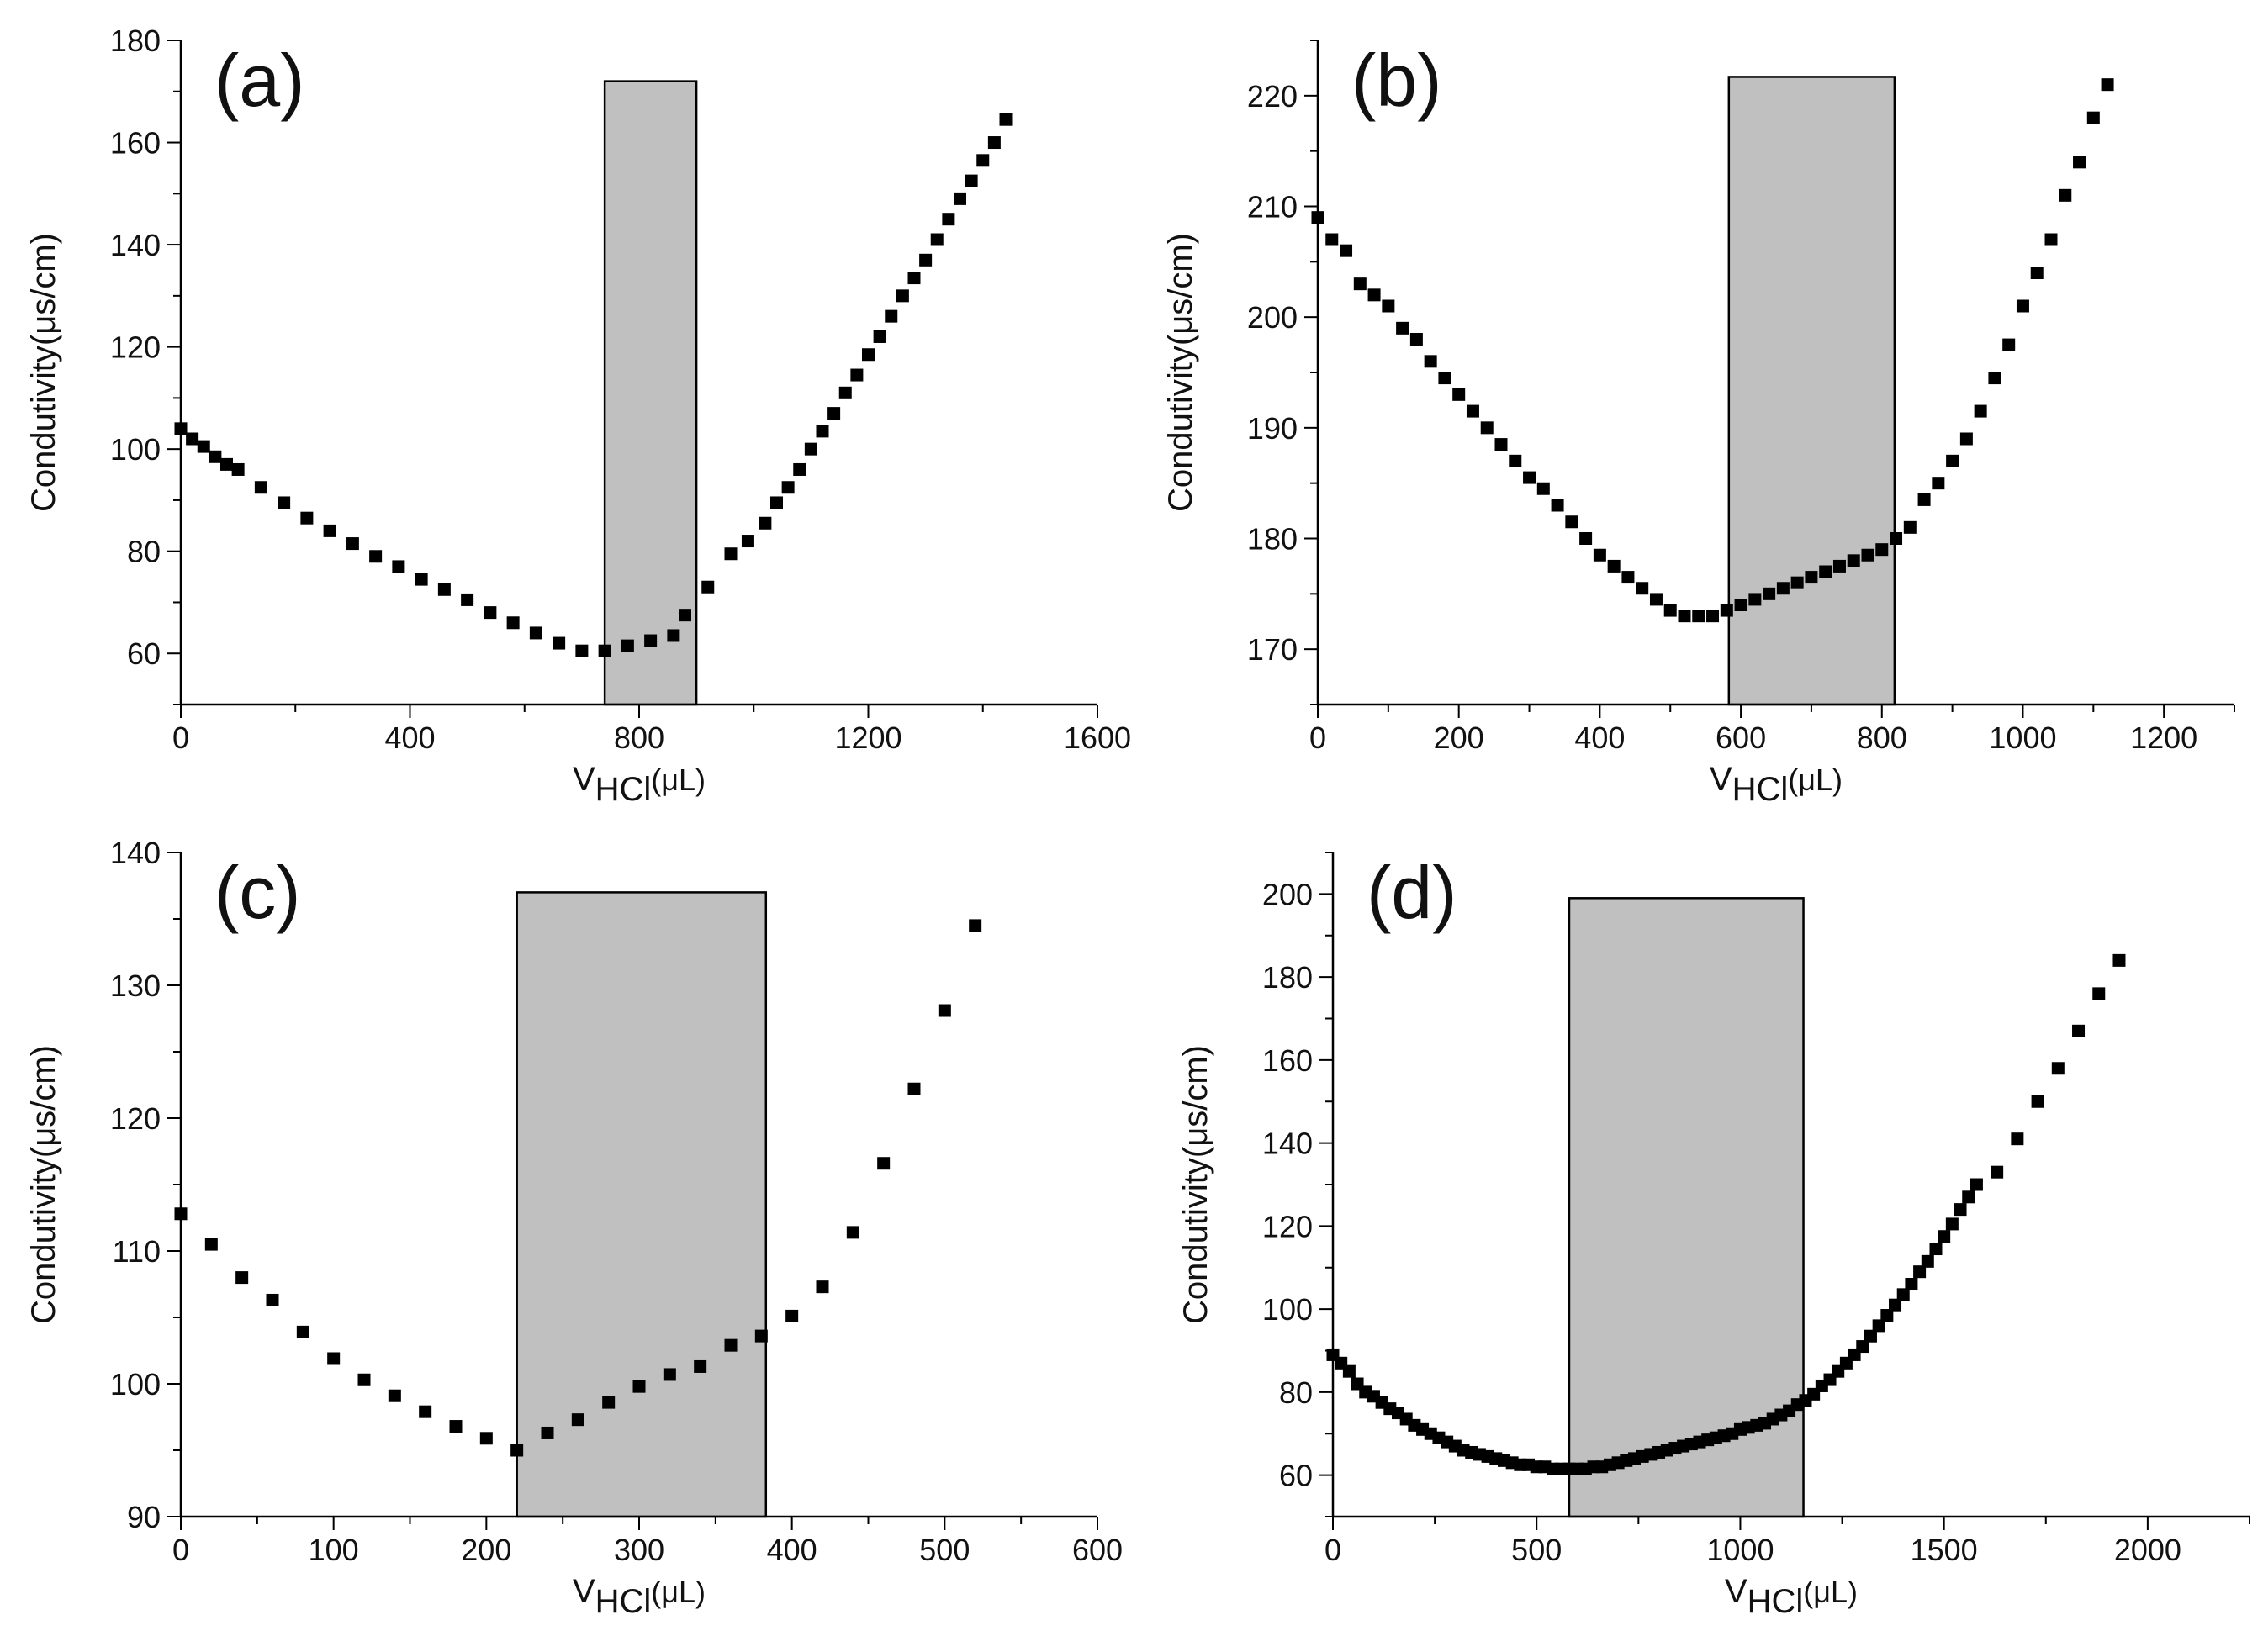 The image size is (2263, 1652). Describe the element at coordinates (1944, 1550) in the screenshot. I see `x-tick-label: 1500` at that location.